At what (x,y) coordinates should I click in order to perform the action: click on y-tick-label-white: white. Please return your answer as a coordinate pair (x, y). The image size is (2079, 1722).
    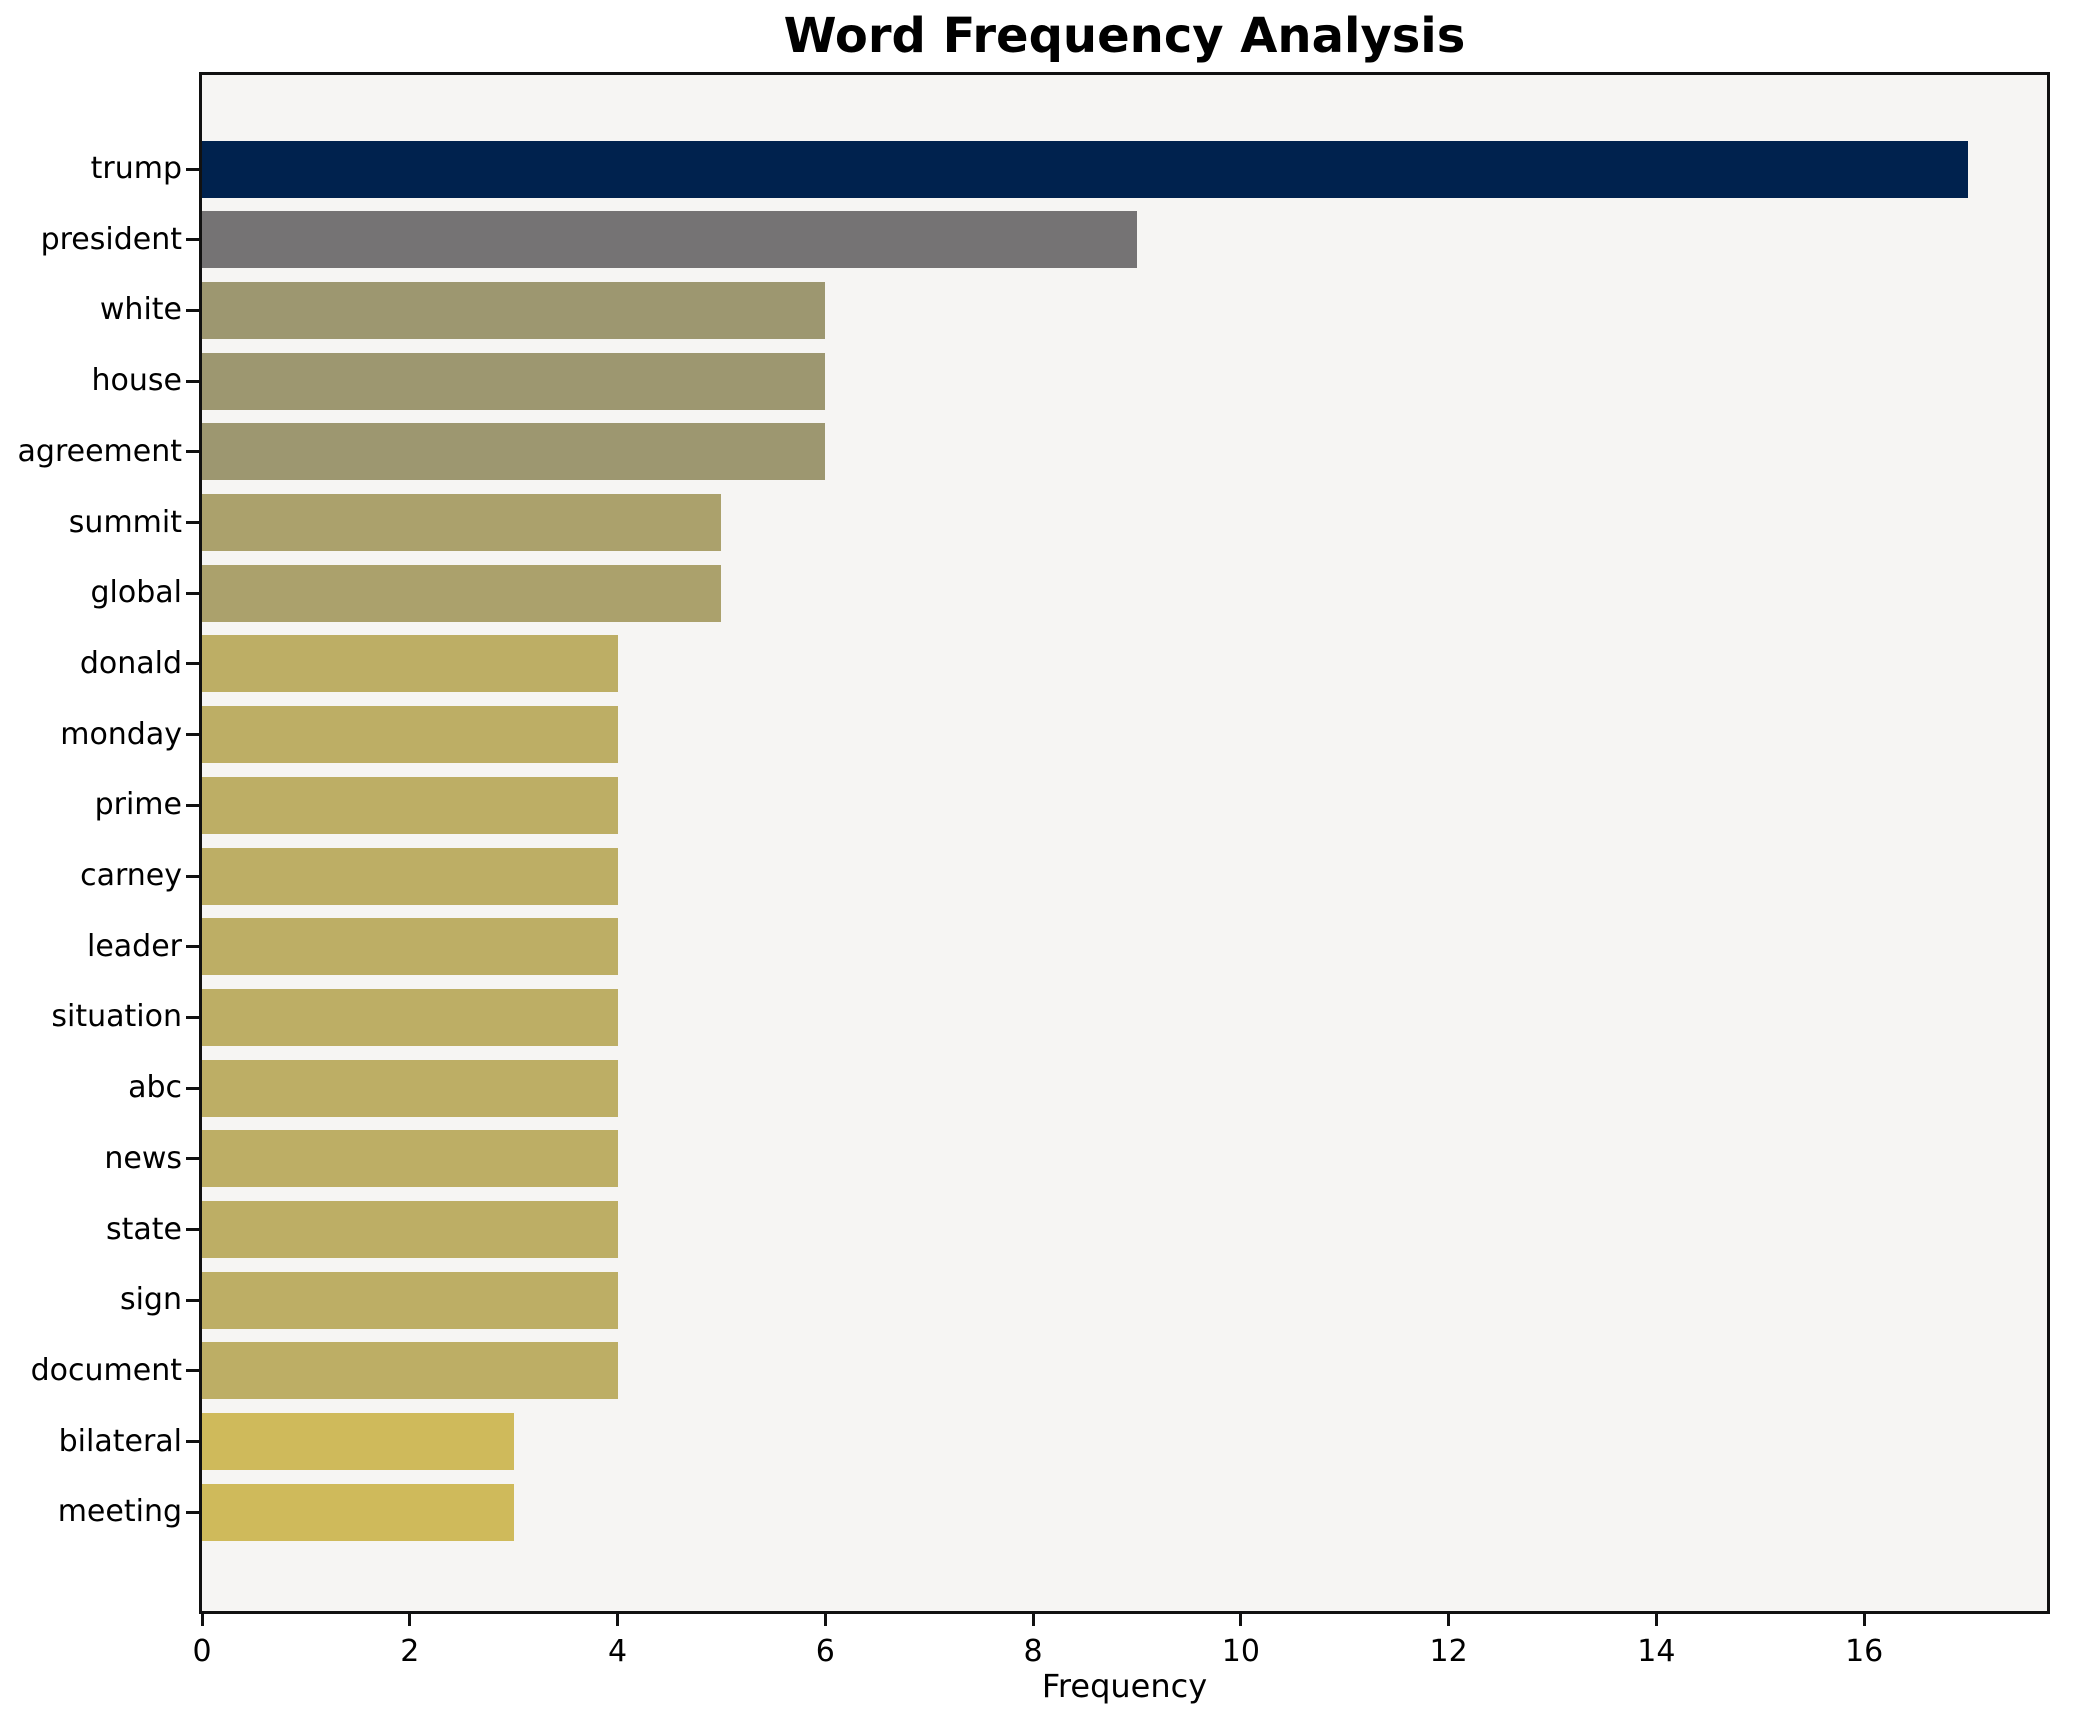
    Looking at the image, I should click on (140, 310).